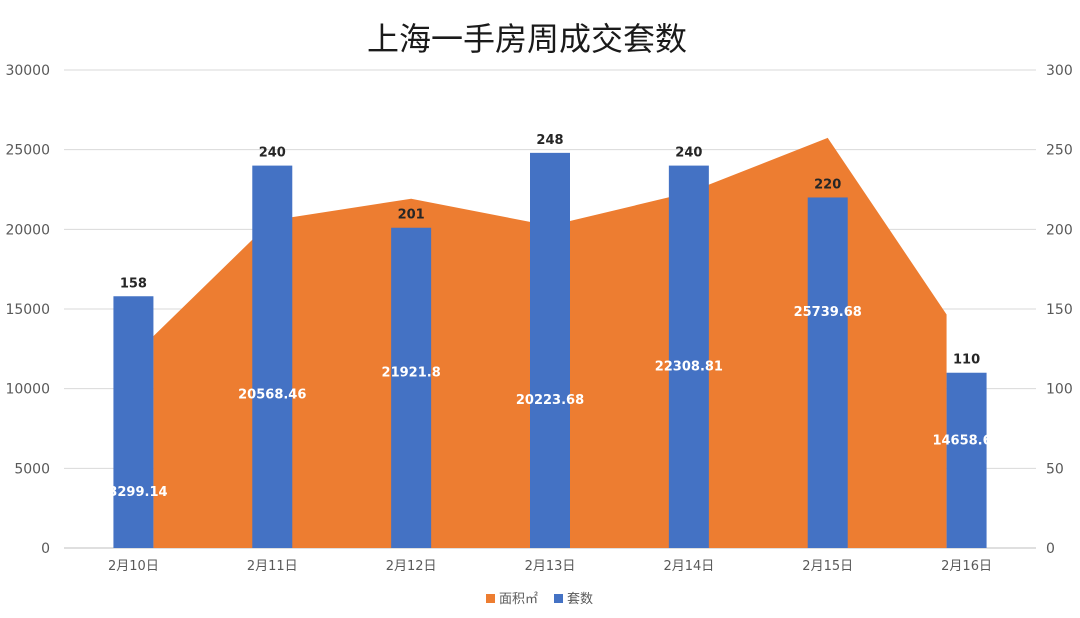 This screenshot has width=1080, height=618. What do you see at coordinates (27, 230) in the screenshot?
I see `y-left-tick-label: 20000` at bounding box center [27, 230].